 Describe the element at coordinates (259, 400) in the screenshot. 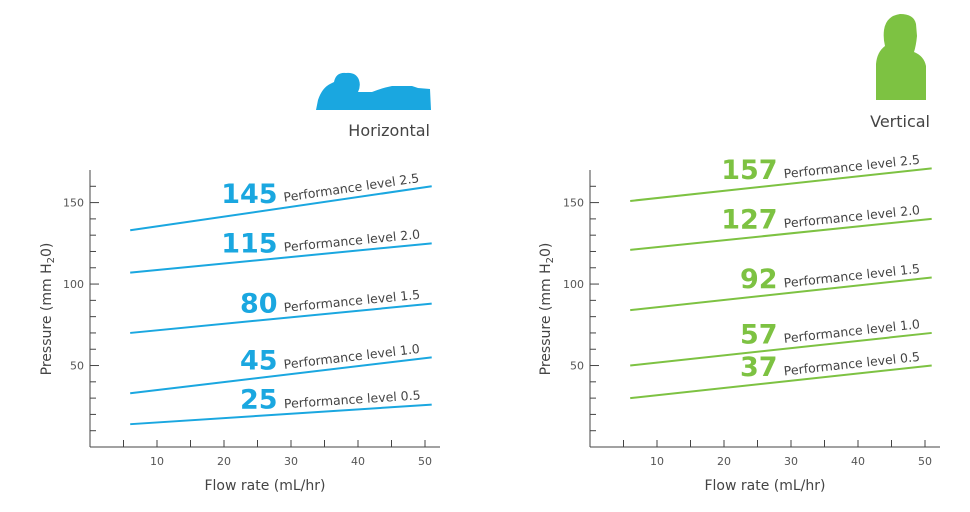

I see `series-value-label: 25` at that location.